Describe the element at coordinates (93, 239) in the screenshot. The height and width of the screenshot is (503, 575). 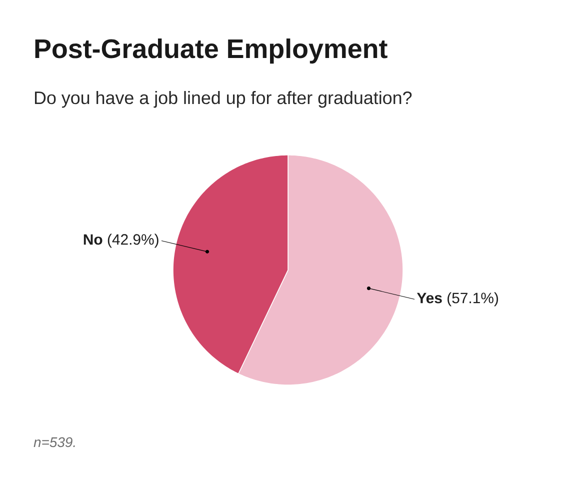
I see `slice-label: No` at that location.